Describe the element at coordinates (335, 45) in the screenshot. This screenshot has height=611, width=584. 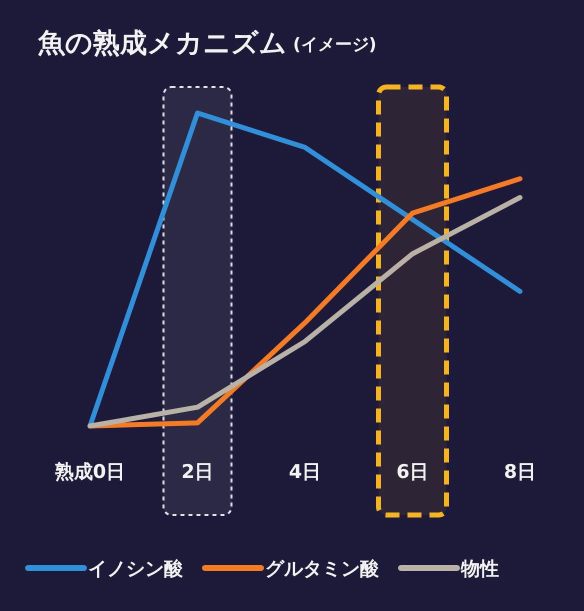
I see `subtitle: (イメージ)` at that location.